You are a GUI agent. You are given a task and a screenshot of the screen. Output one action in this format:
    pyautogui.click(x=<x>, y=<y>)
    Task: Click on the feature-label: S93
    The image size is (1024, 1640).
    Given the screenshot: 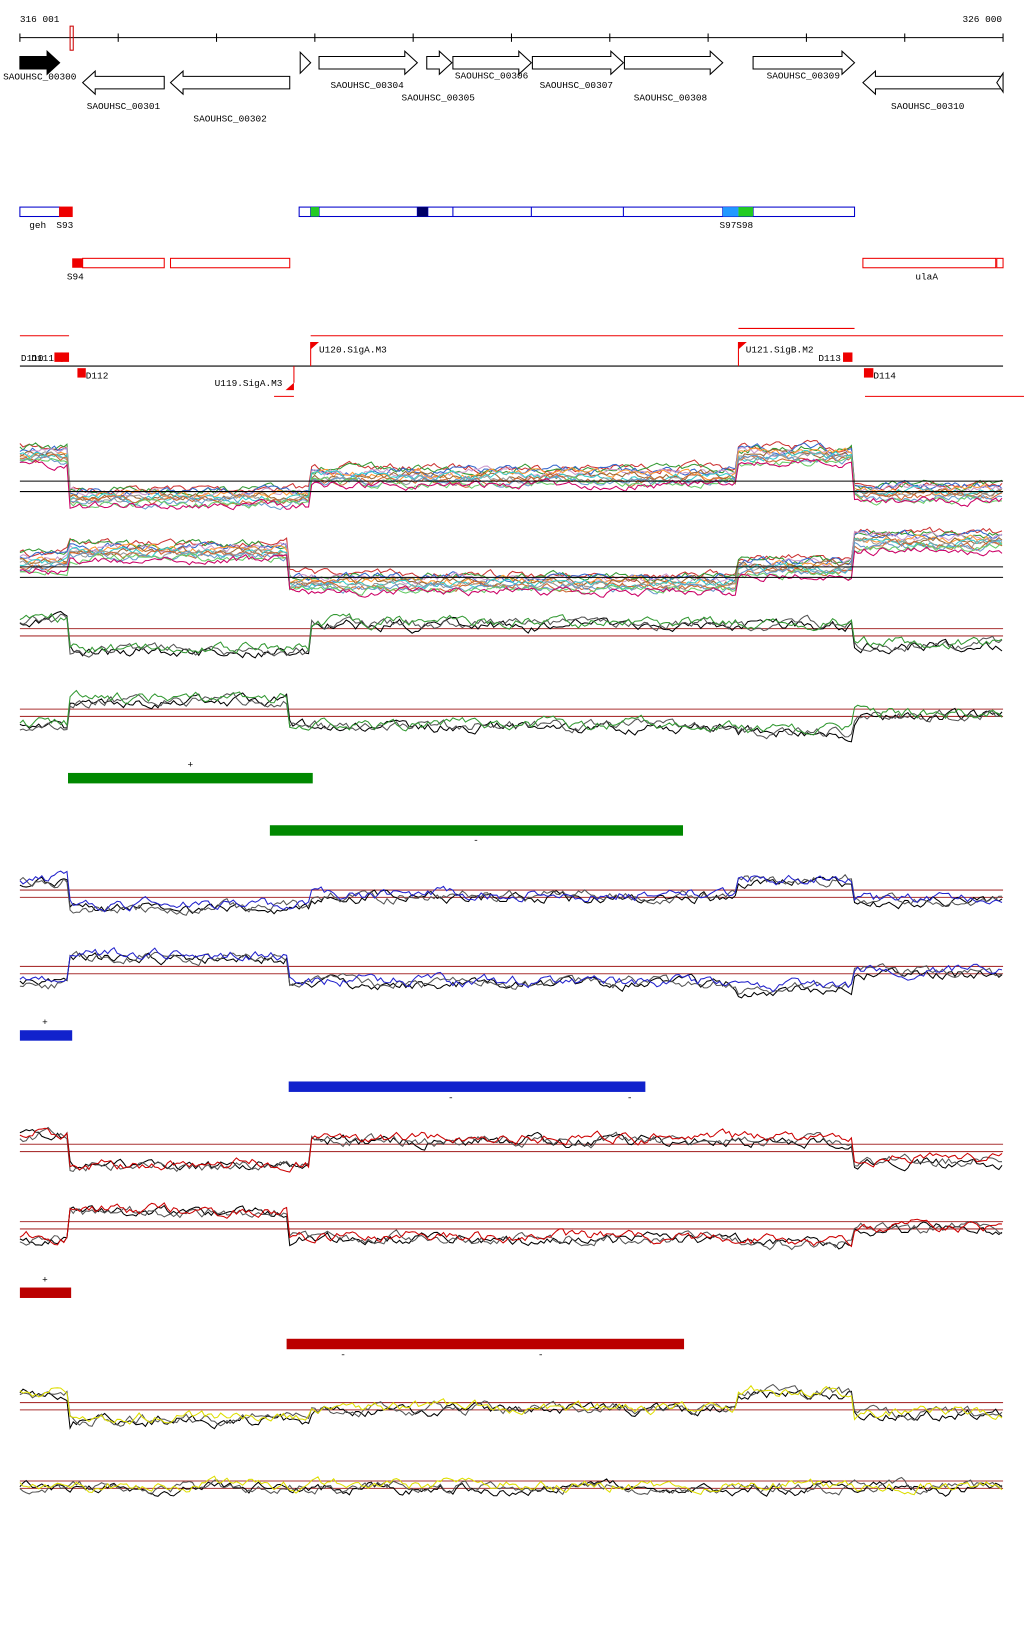 What is the action you would take?
    pyautogui.click(x=64, y=225)
    